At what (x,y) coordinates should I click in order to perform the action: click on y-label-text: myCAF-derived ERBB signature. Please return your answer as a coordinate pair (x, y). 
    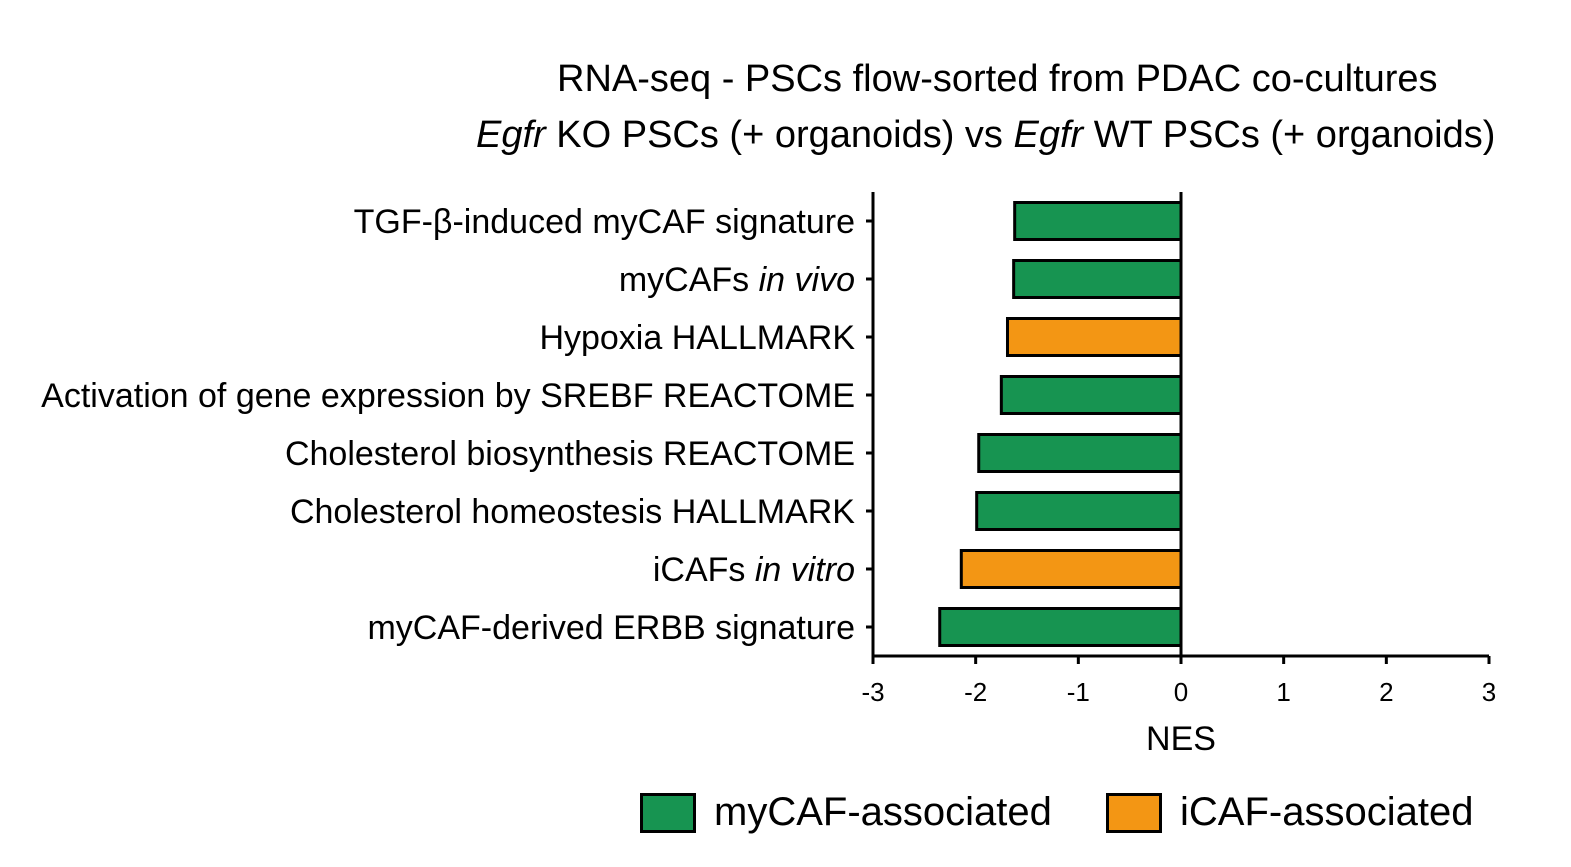
    Looking at the image, I should click on (611, 628).